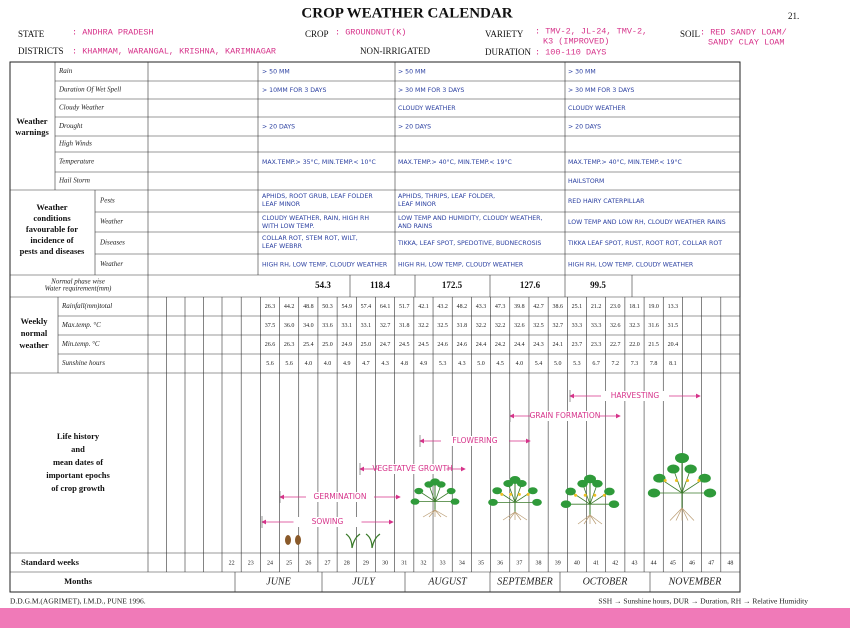  Describe the element at coordinates (346, 345) in the screenshot. I see `weekly-value: 24.9` at that location.